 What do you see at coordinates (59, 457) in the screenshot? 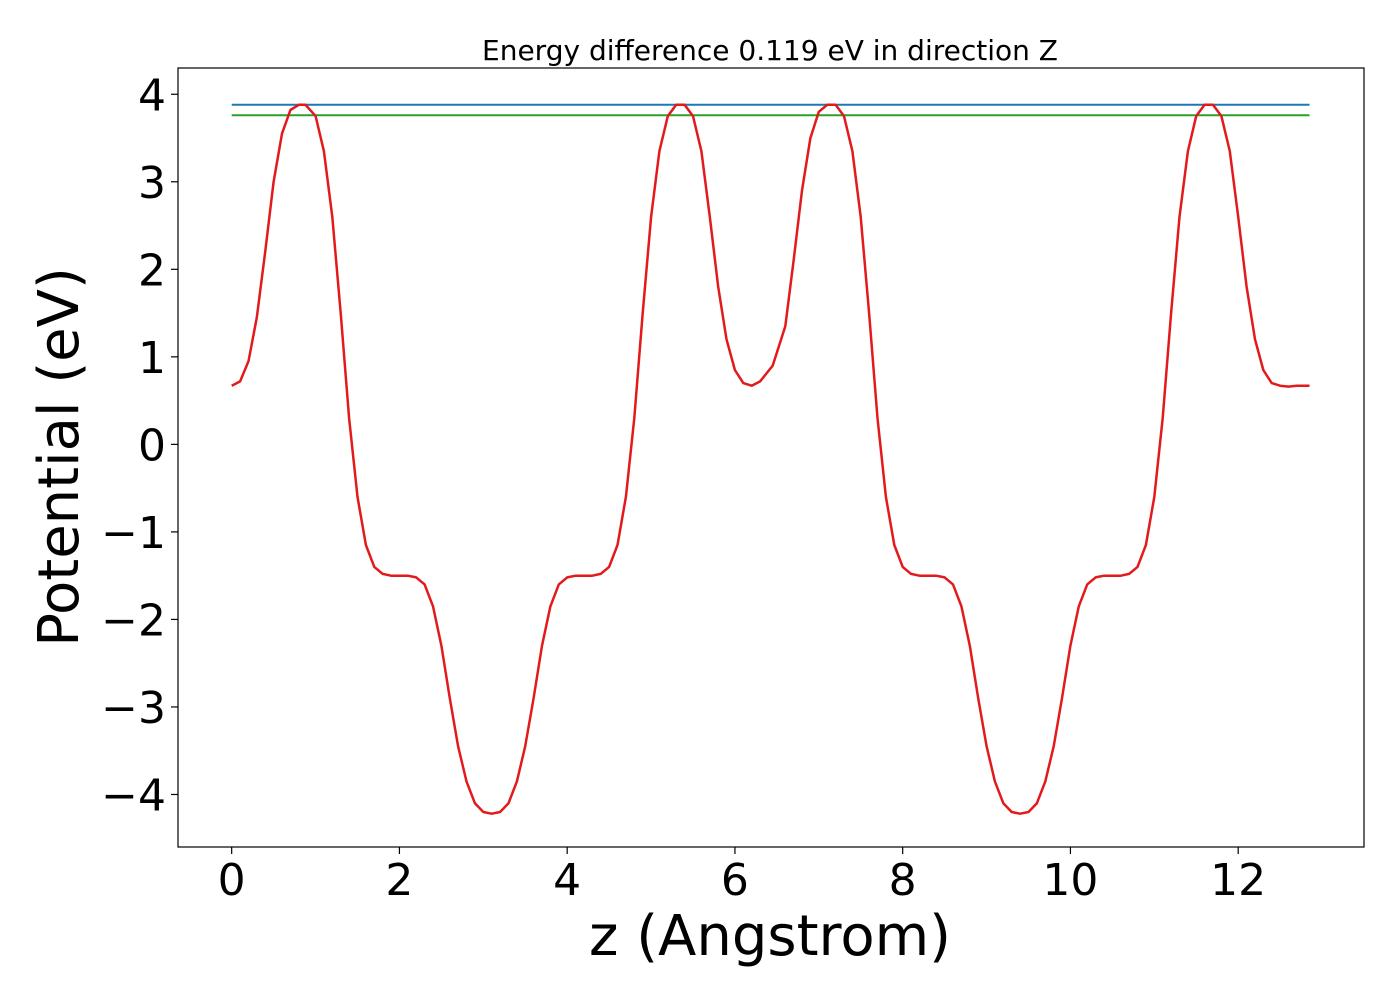
I see `y-axis-label: Potential (eV)` at bounding box center [59, 457].